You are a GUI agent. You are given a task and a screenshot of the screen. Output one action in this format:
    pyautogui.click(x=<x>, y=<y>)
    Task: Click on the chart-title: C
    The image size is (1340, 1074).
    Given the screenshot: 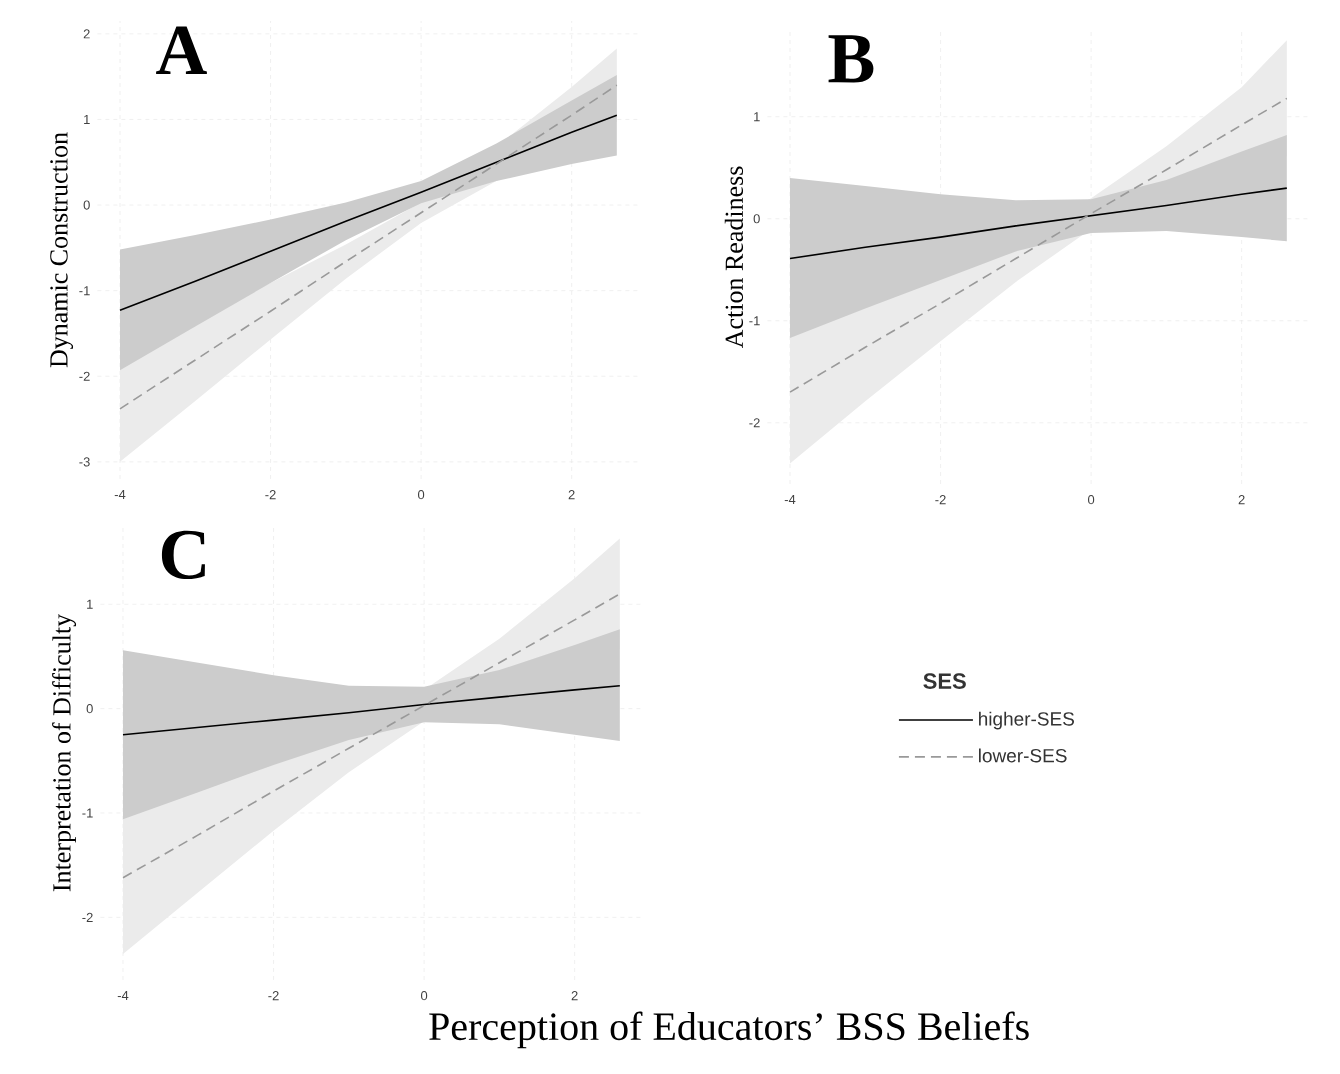 What is the action you would take?
    pyautogui.click(x=183, y=555)
    